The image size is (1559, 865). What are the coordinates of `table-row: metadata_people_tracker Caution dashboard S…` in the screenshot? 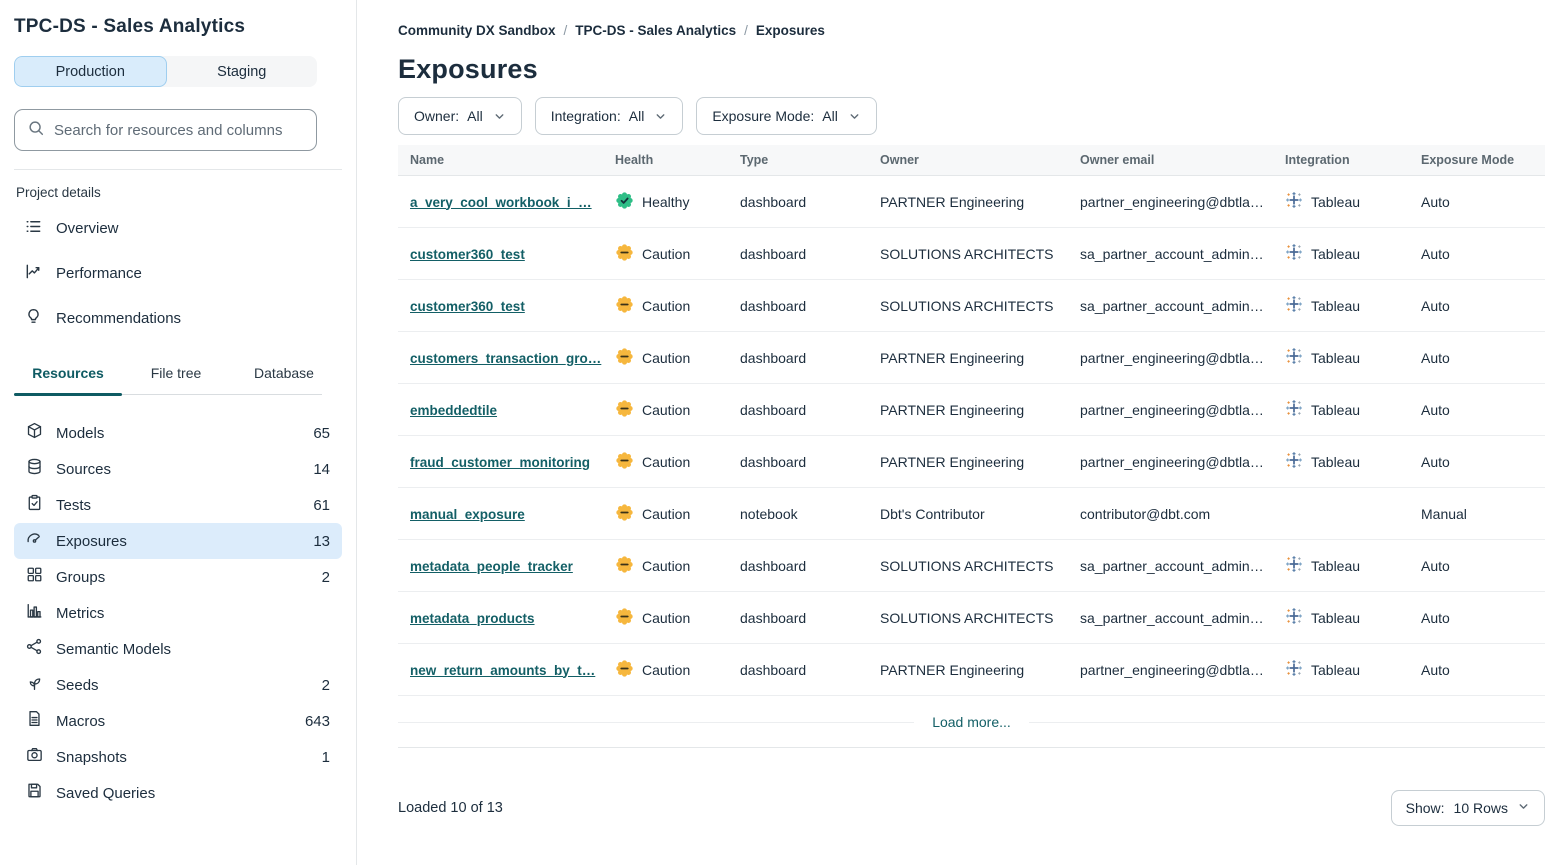 It's located at (971, 566).